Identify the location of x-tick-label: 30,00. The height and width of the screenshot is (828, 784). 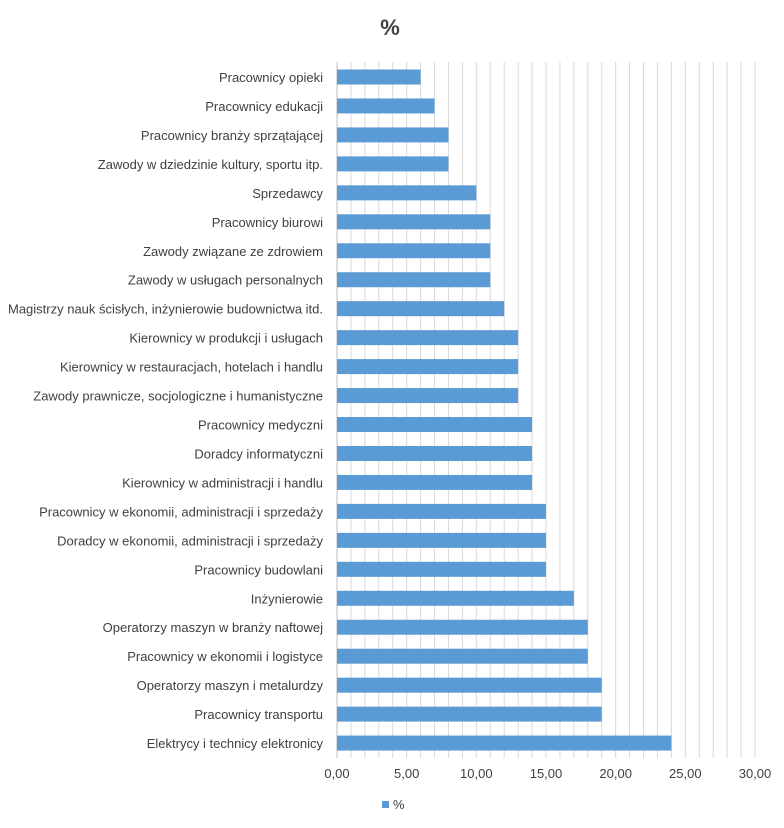
(755, 773).